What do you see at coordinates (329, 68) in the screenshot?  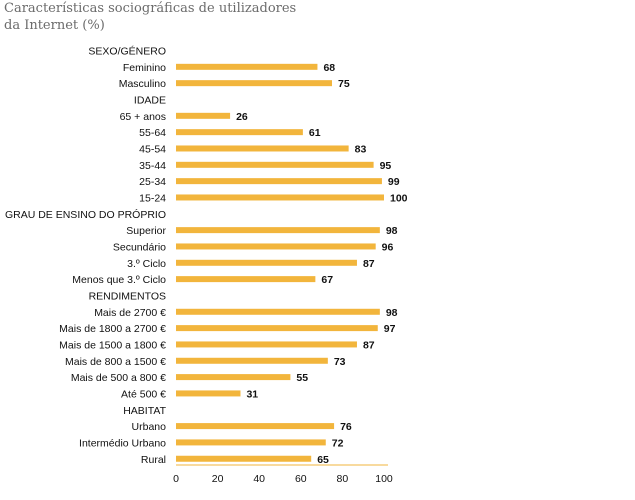 I see `data-label: 68` at bounding box center [329, 68].